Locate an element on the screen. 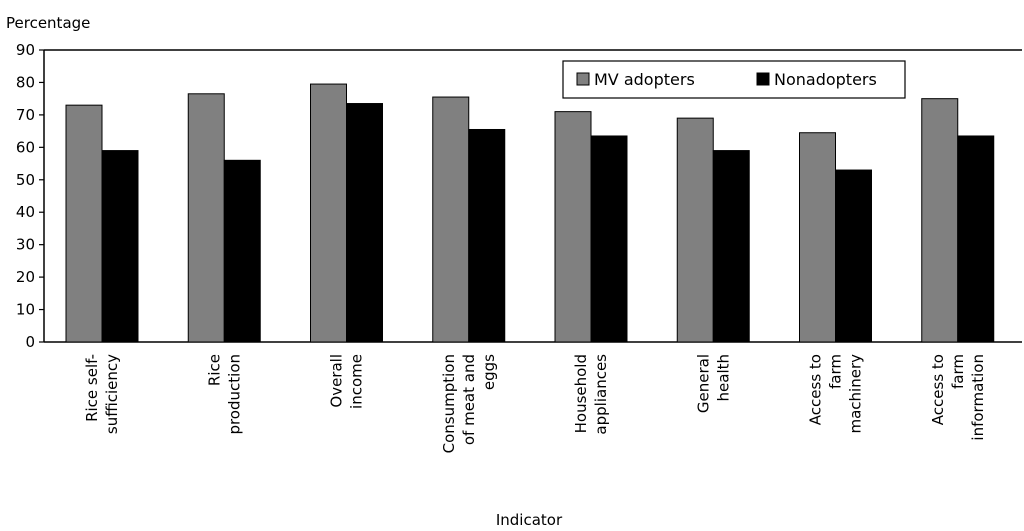 The image size is (1024, 531). legend-box is located at coordinates (734, 79).